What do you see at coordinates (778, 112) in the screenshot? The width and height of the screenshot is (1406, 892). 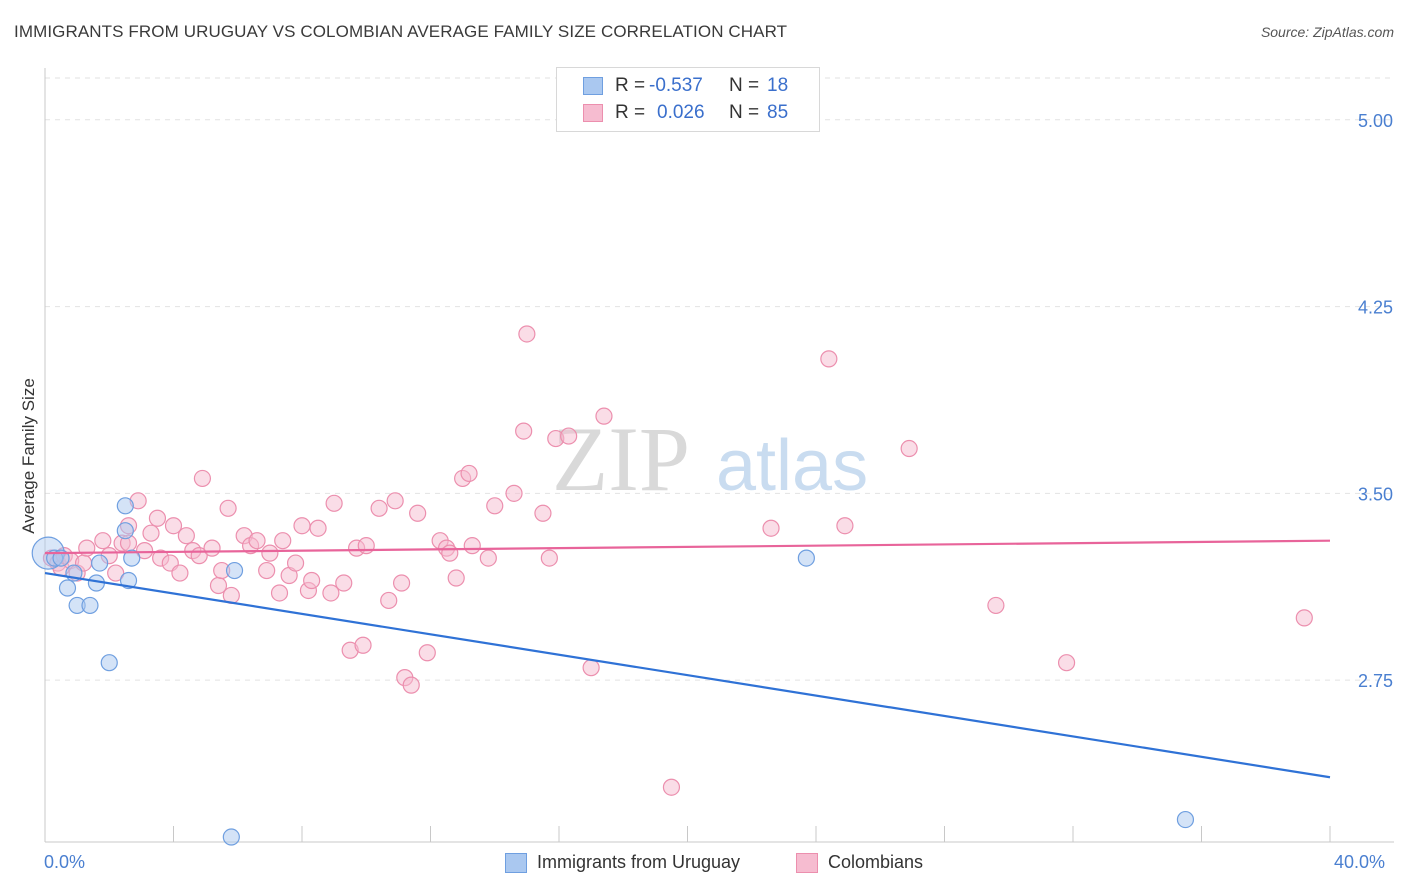 I see `legend-n-value: 85` at bounding box center [778, 112].